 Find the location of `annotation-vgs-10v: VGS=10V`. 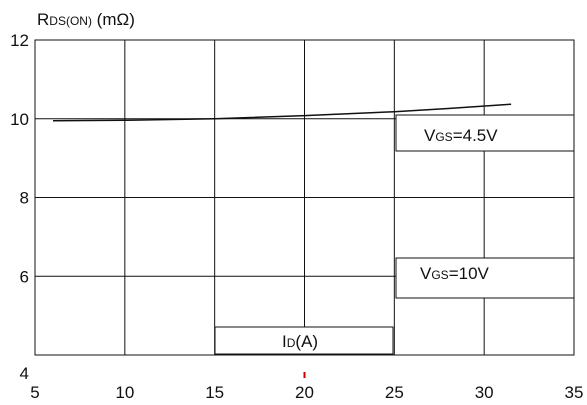

annotation-vgs-10v: VGS=10V is located at coordinates (485, 278).